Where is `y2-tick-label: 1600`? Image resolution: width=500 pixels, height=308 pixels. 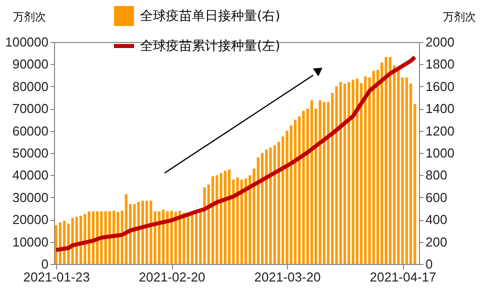 y2-tick-label: 1600 is located at coordinates (440, 86).